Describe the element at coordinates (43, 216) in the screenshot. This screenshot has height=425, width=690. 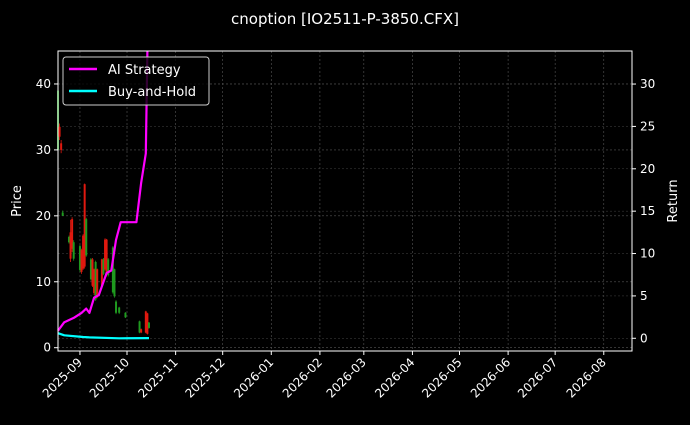
I see `y-tick-label: 20` at that location.